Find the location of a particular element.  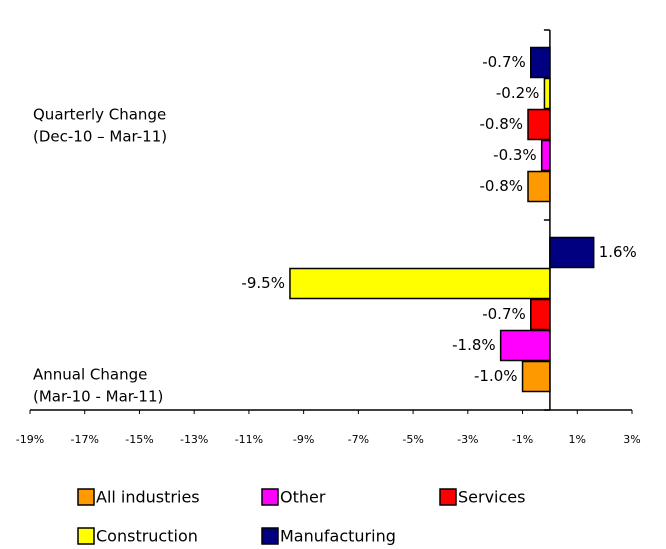

category-period: (Dec-10 – Mar-11) is located at coordinates (100, 137).